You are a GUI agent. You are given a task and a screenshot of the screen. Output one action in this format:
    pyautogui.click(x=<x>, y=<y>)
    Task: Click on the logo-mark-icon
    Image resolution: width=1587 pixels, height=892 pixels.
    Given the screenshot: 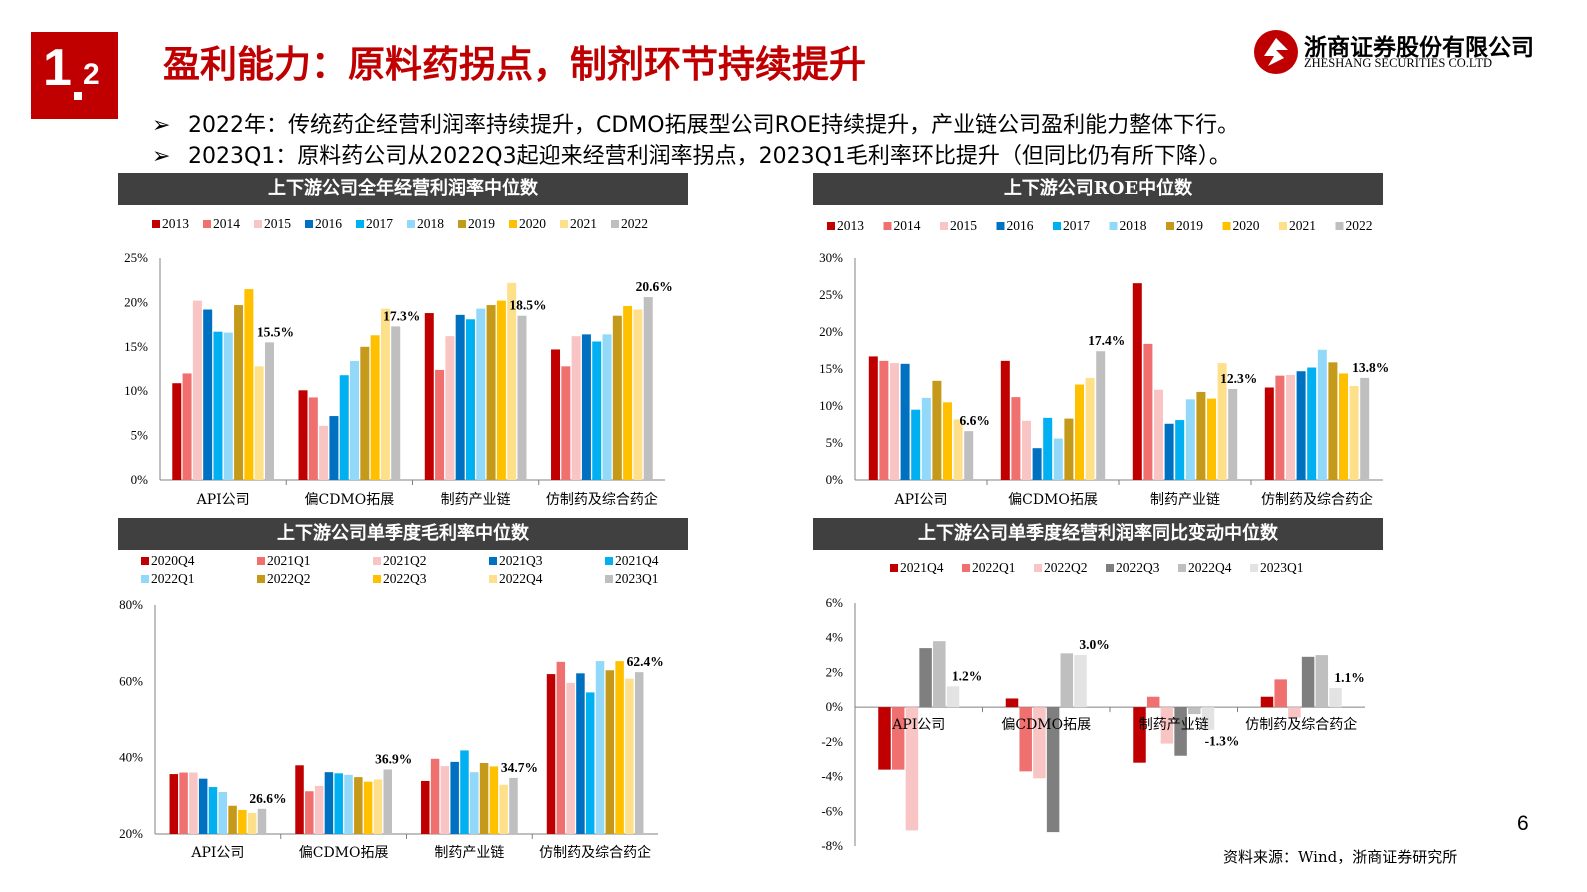 What is the action you would take?
    pyautogui.click(x=1276, y=52)
    